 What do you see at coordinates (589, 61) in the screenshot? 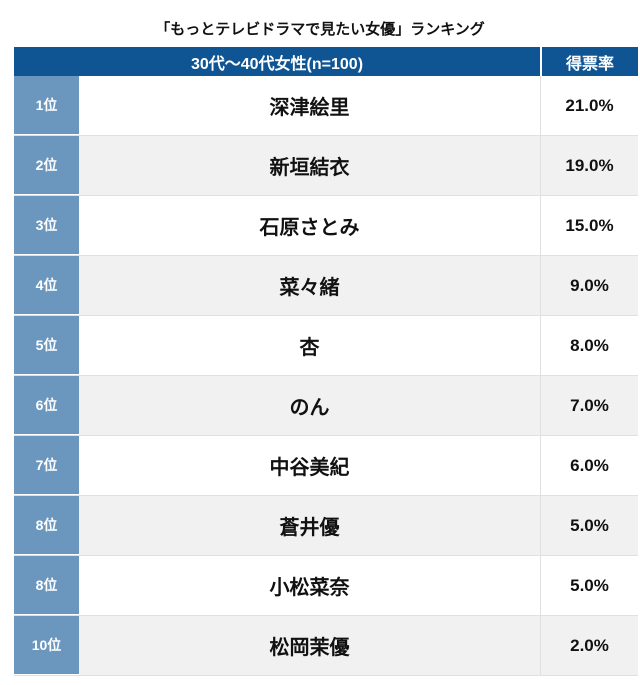
I see `header-rate: 得票率` at bounding box center [589, 61].